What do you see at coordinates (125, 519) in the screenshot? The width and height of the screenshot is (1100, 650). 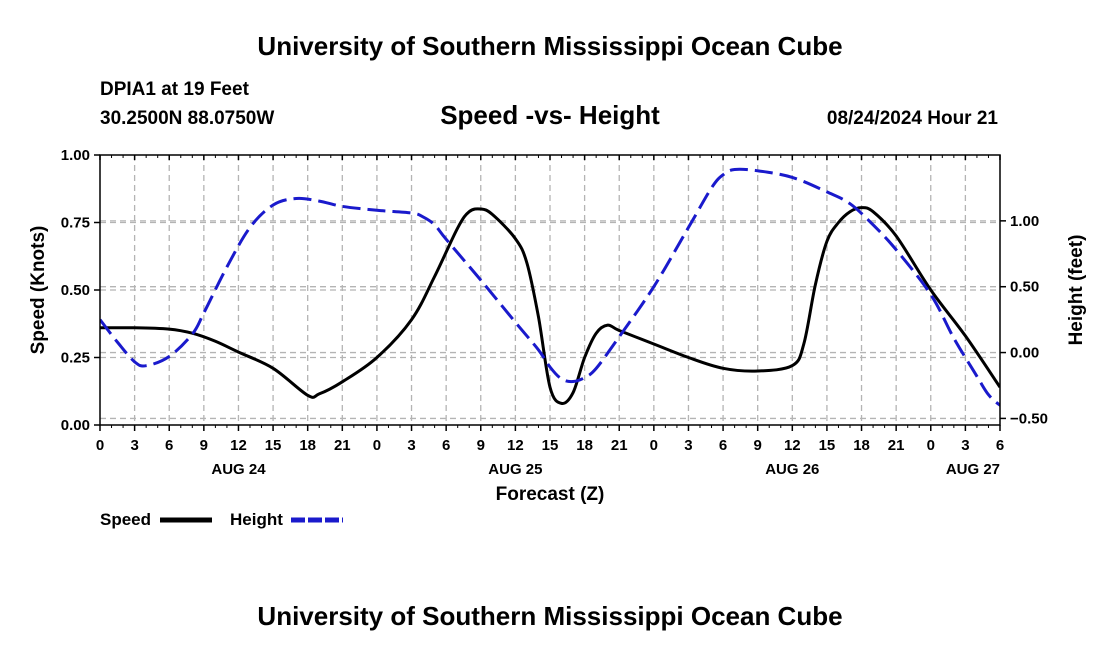 I see `legend-label-speed: Speed` at bounding box center [125, 519].